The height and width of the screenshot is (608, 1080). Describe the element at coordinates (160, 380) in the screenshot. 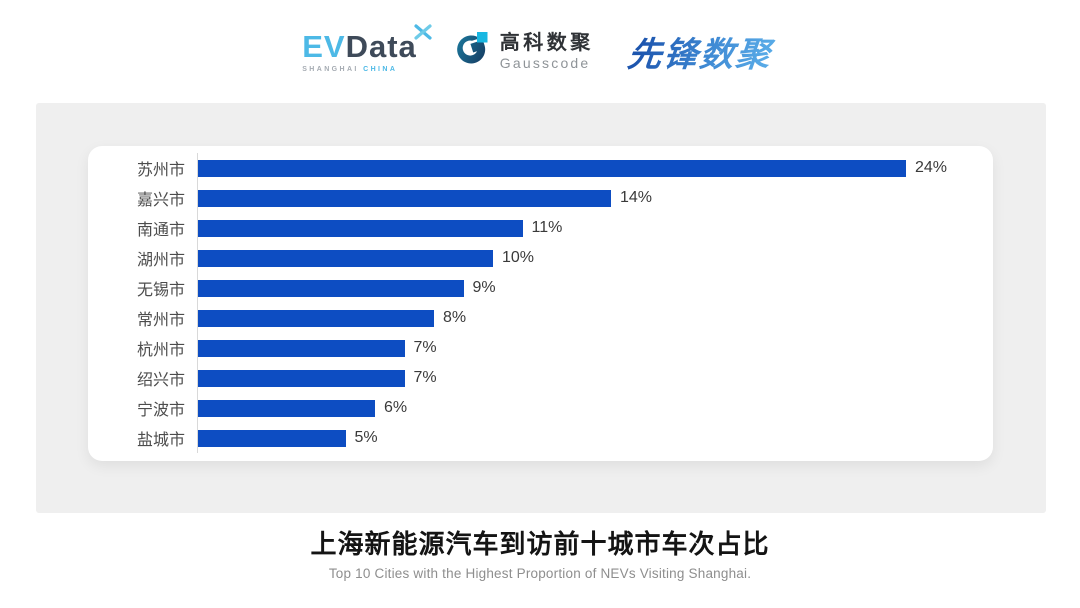

I see `category-label: 绍兴市` at that location.